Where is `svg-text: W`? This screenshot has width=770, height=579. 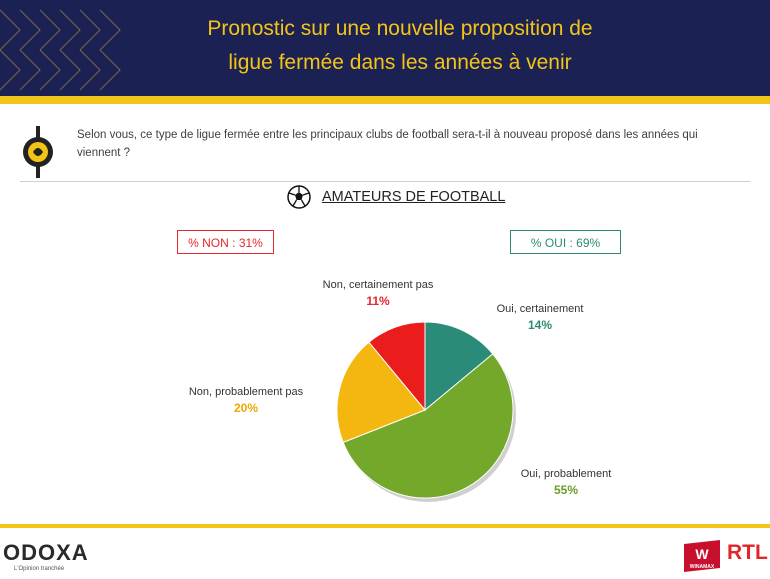
svg-text: W is located at coordinates (702, 554).